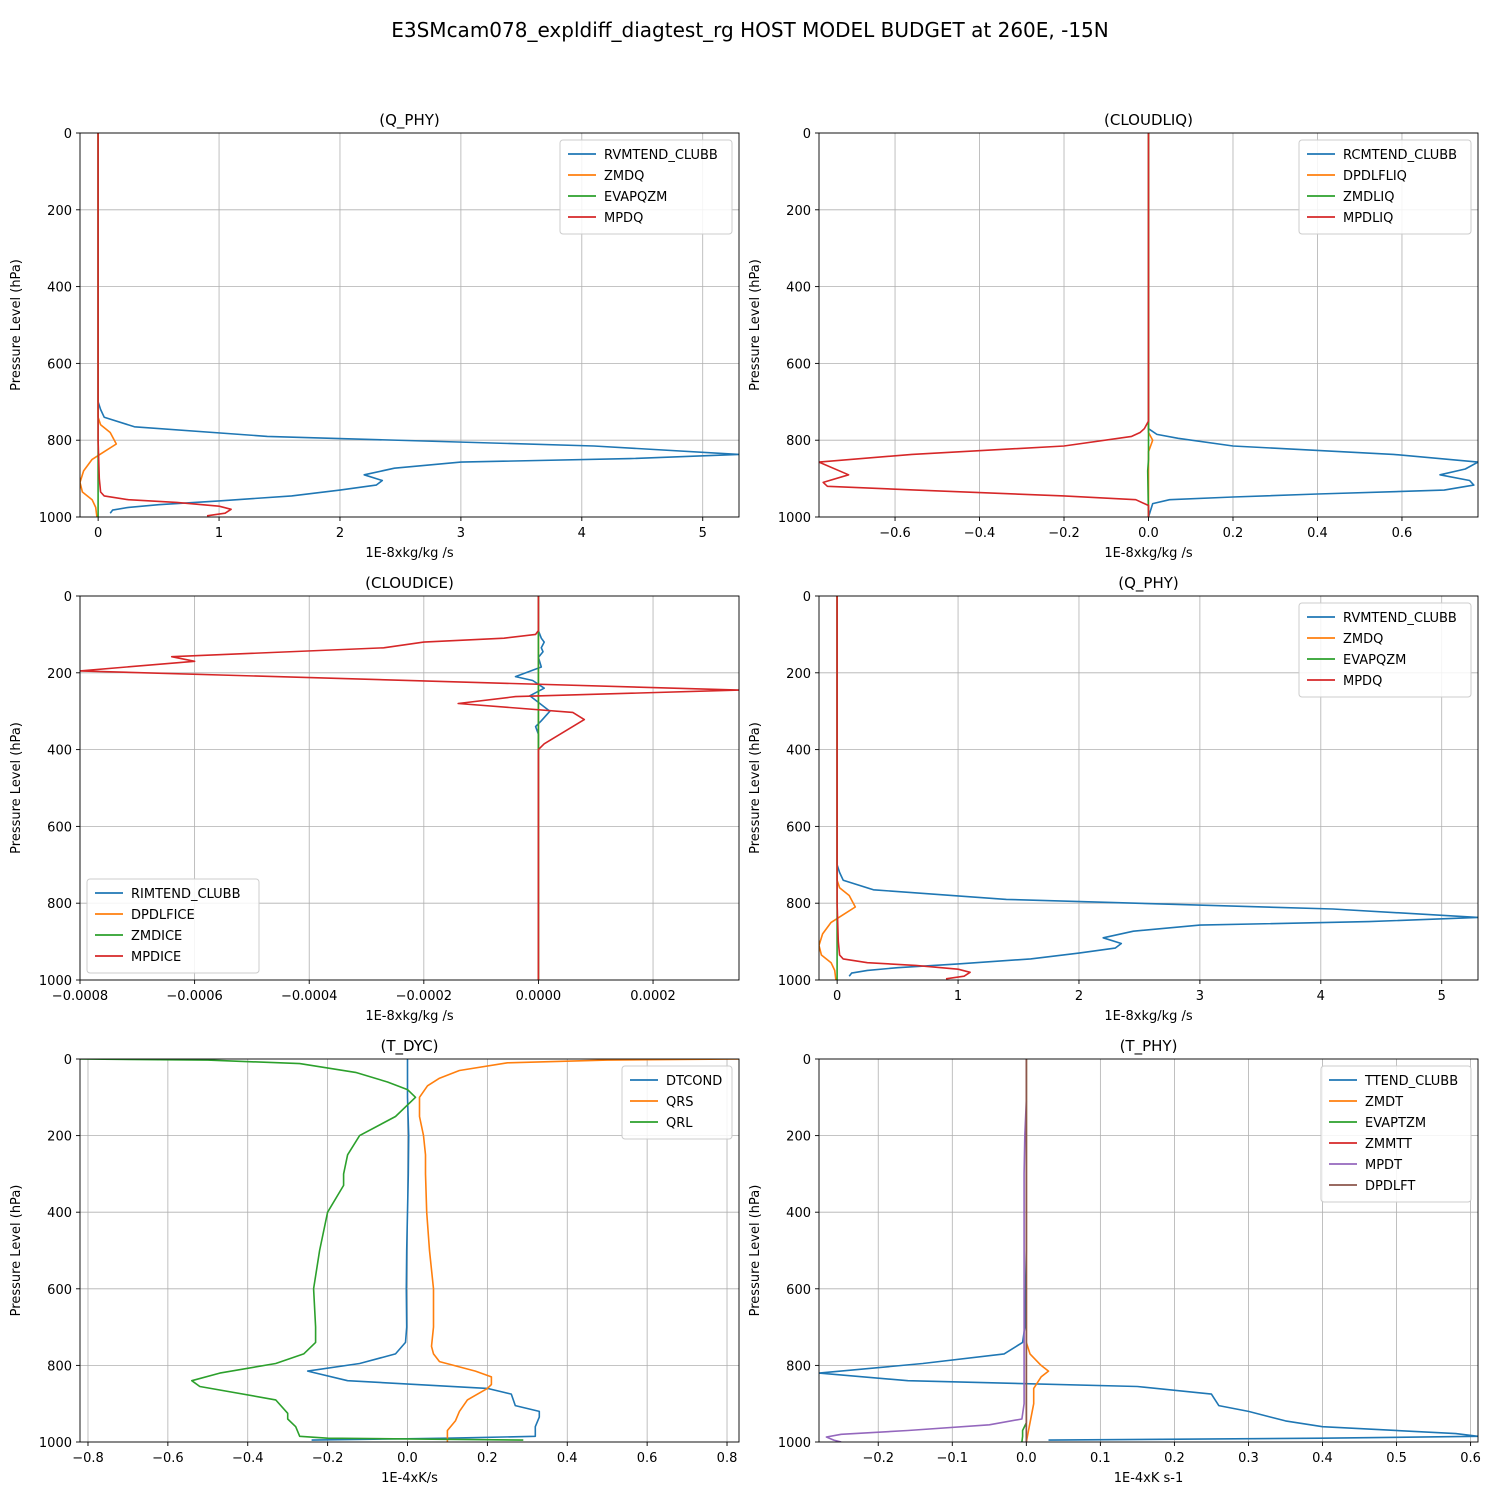 The width and height of the screenshot is (1500, 1500). What do you see at coordinates (1368, 218) in the screenshot?
I see `legend-entry: MPDLIQ` at bounding box center [1368, 218].